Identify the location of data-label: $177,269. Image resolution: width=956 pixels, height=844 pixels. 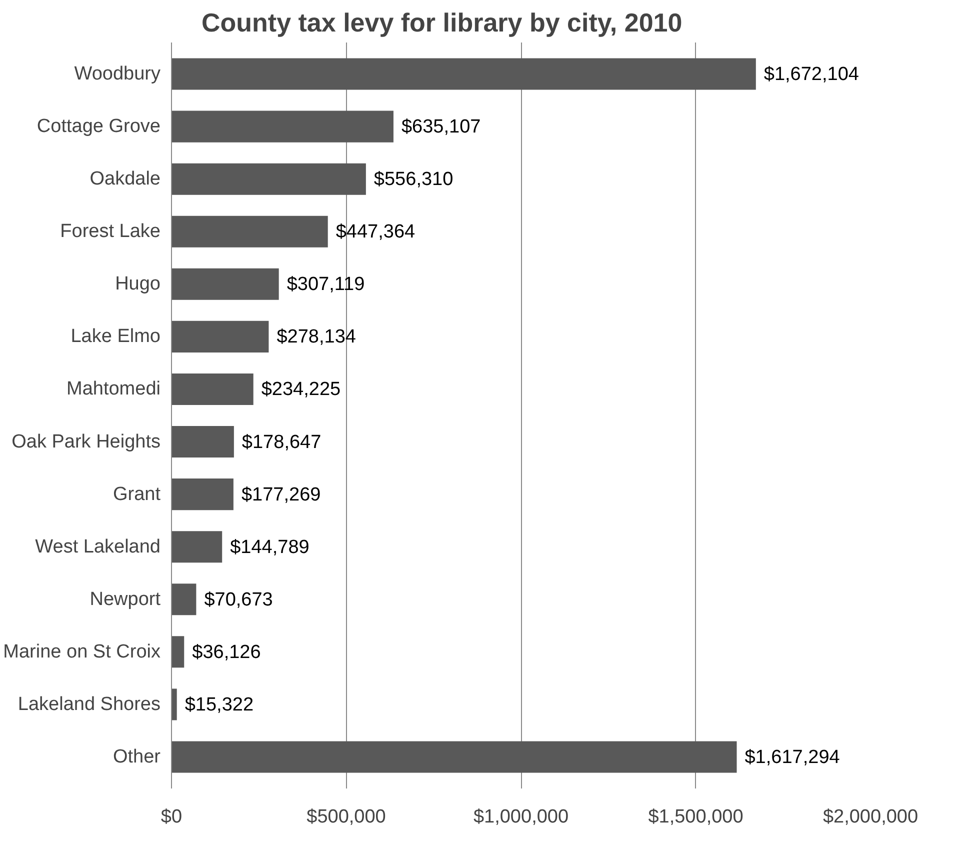
(281, 495).